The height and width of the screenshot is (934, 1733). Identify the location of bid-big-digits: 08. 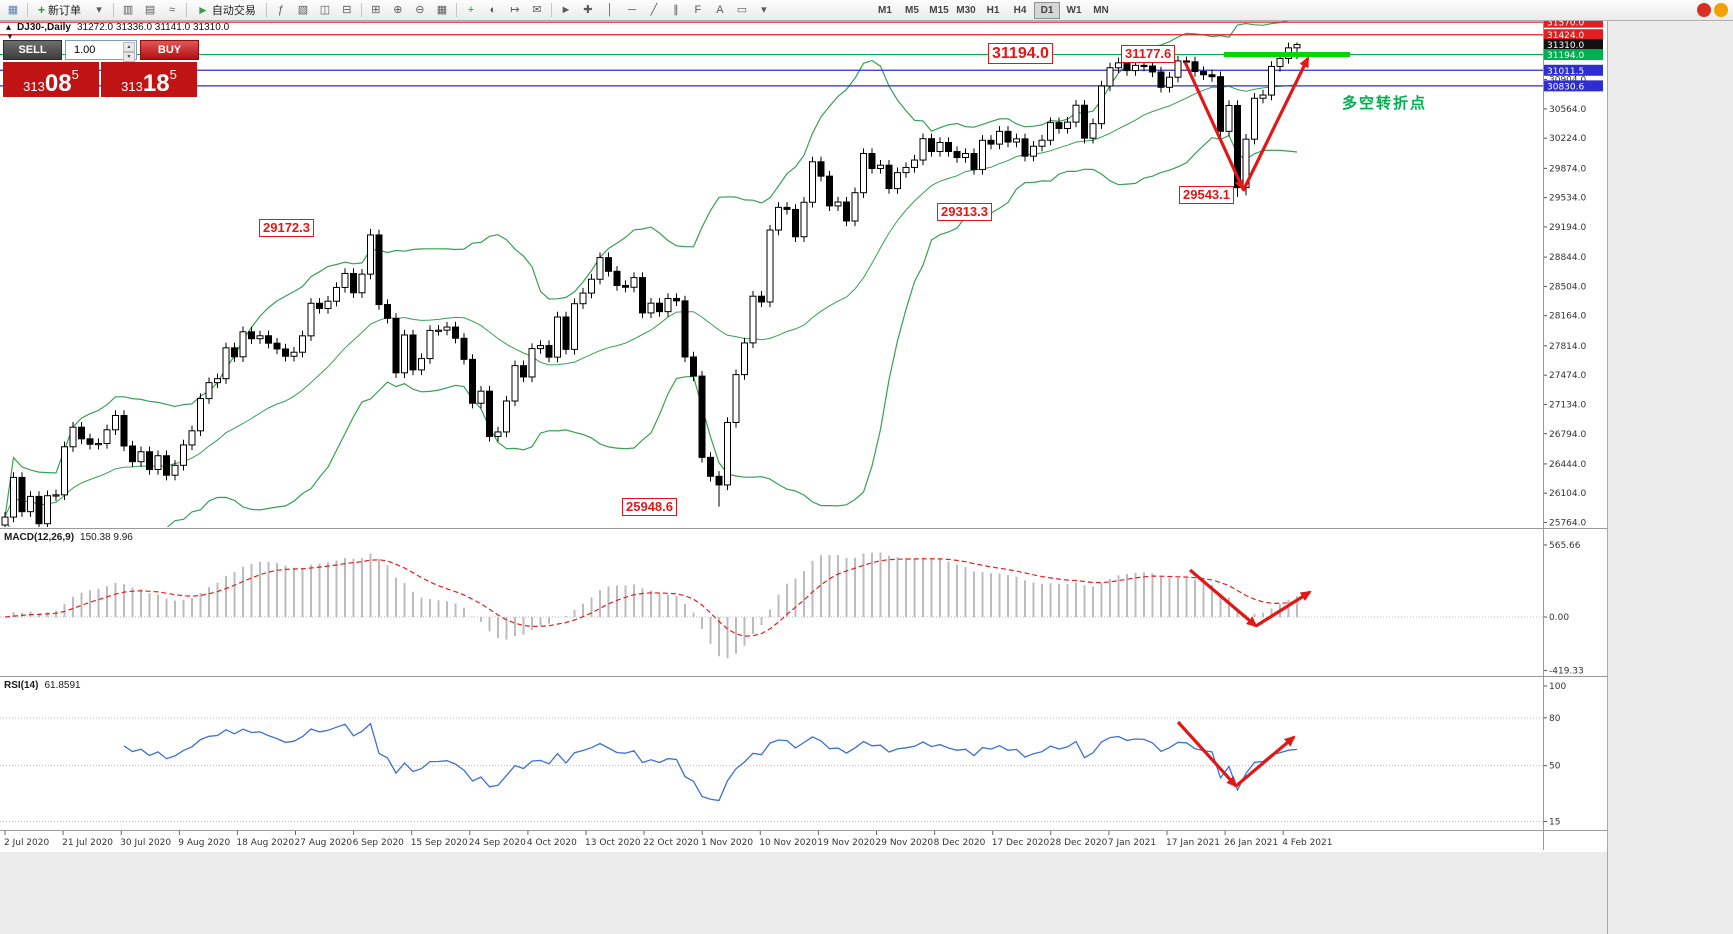
(58, 83).